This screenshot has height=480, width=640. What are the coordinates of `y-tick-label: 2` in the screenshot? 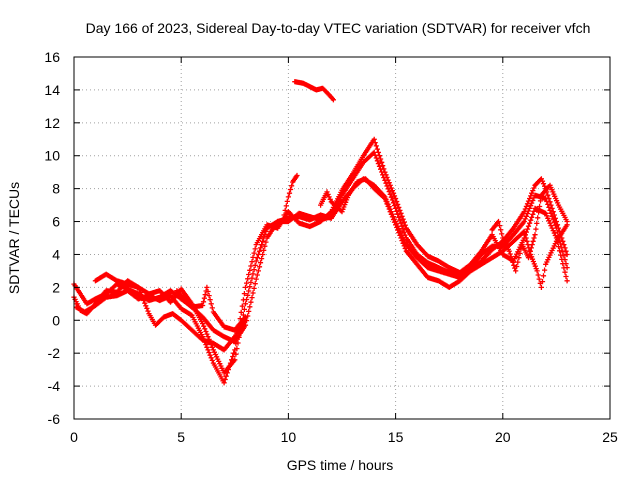 It's located at (56, 287).